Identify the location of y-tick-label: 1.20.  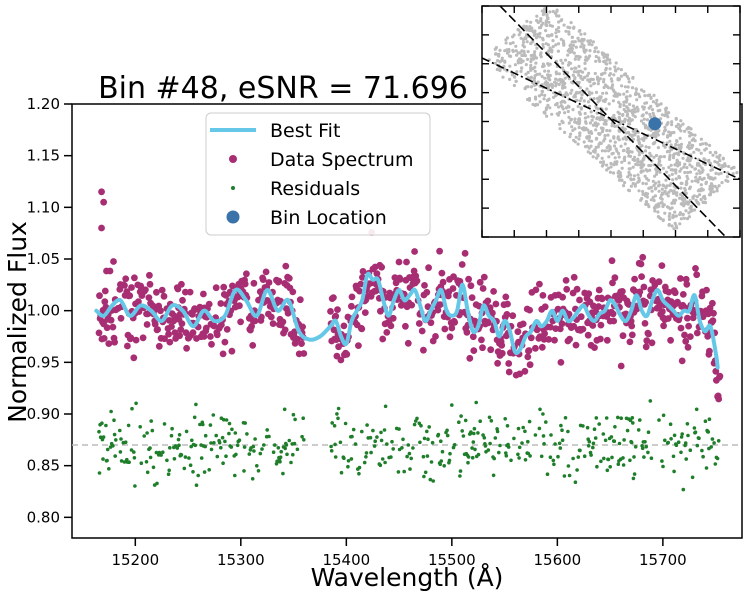
(43, 104).